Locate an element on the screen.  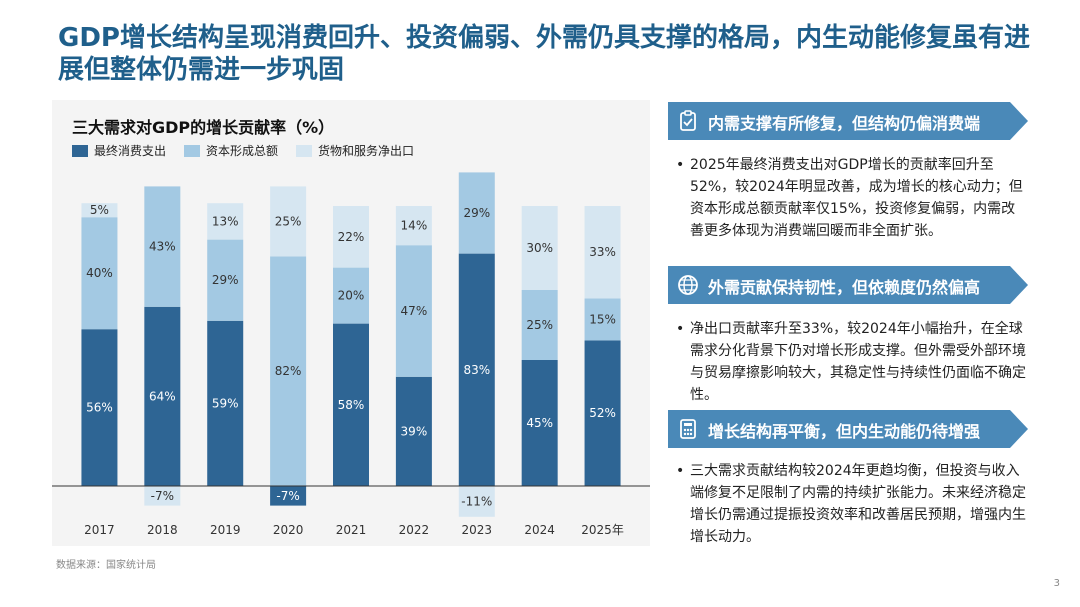
bar-2020-series0 is located at coordinates (288, 496).